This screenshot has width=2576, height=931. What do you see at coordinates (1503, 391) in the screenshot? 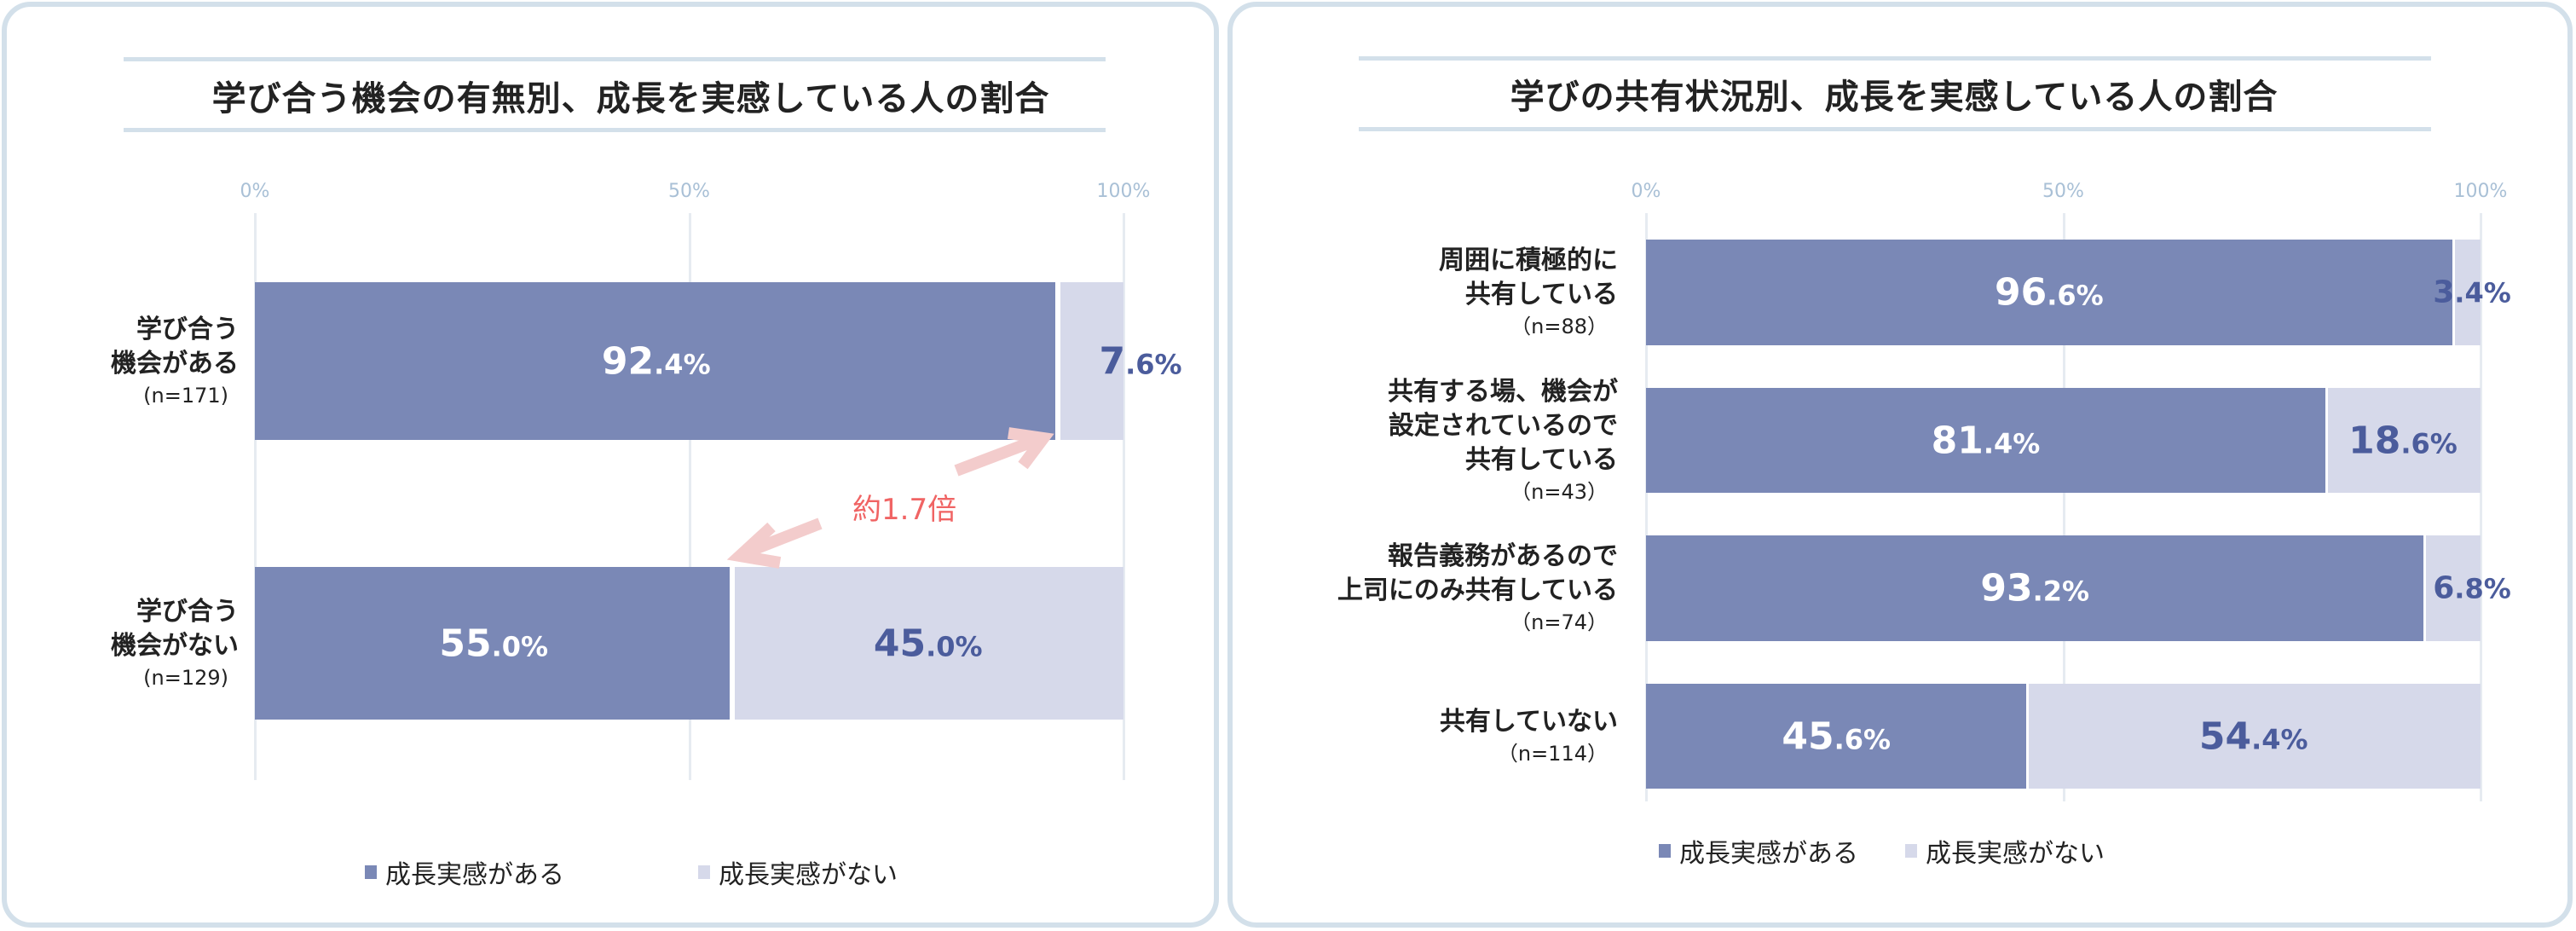
I see `category-label-line: 共有する場、機会が` at bounding box center [1503, 391].